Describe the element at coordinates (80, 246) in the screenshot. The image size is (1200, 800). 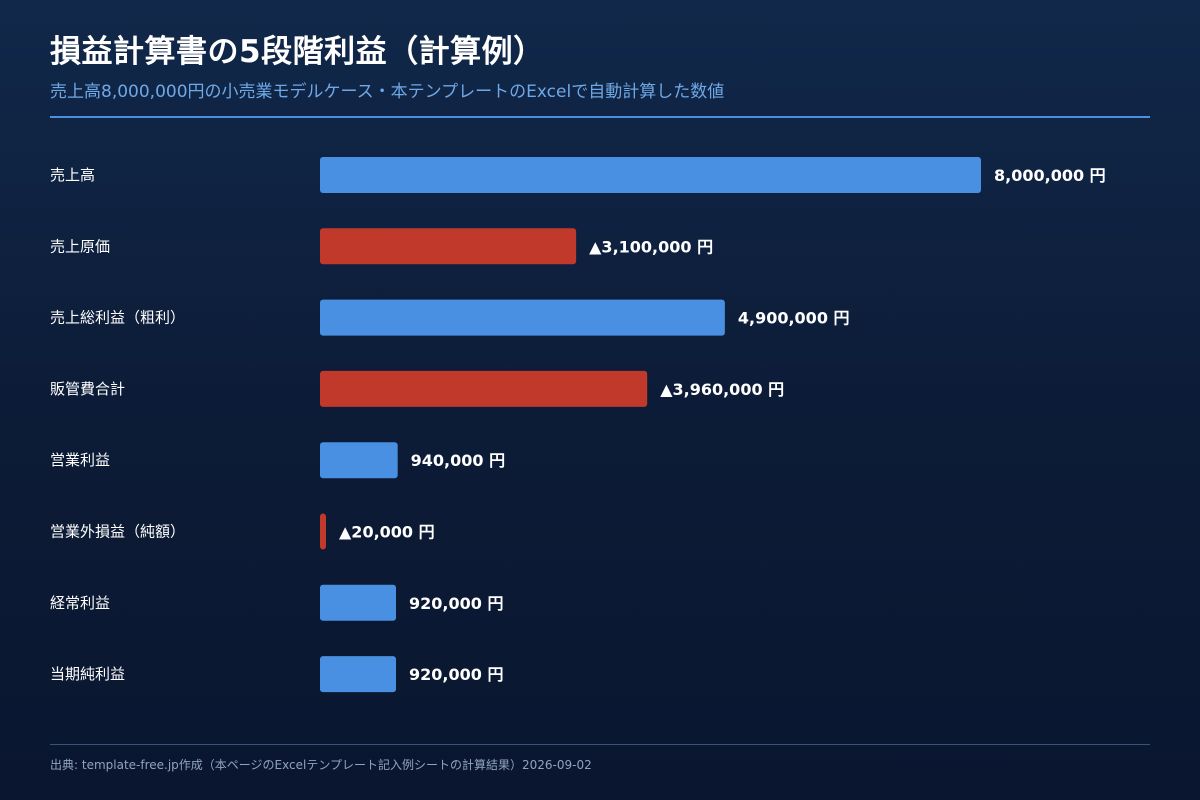
I see `category-label: 売上原価` at that location.